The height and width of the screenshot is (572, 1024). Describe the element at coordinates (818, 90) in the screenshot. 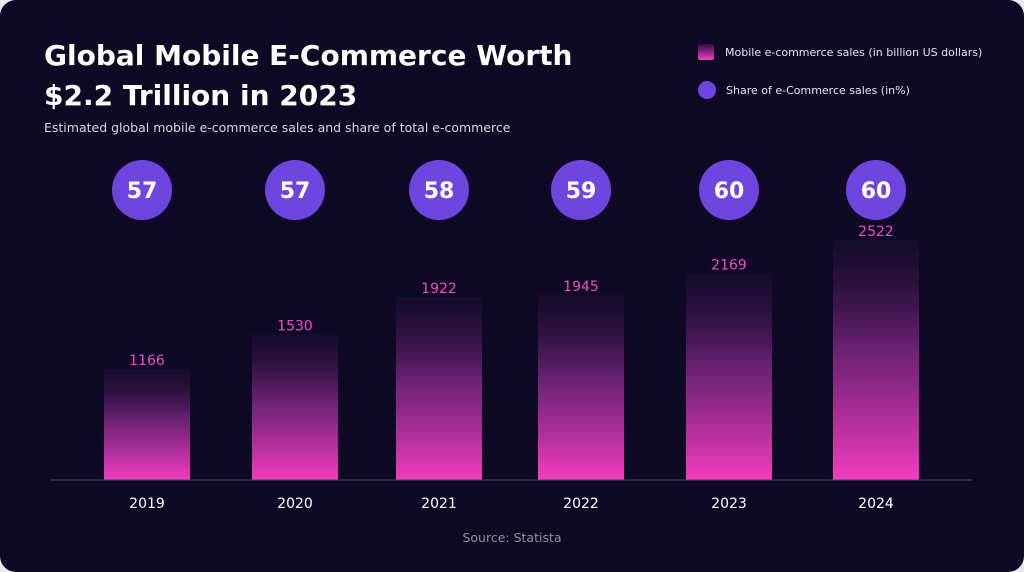

I see `legend-label-share: Share of e-Commerce sales (in%)` at that location.